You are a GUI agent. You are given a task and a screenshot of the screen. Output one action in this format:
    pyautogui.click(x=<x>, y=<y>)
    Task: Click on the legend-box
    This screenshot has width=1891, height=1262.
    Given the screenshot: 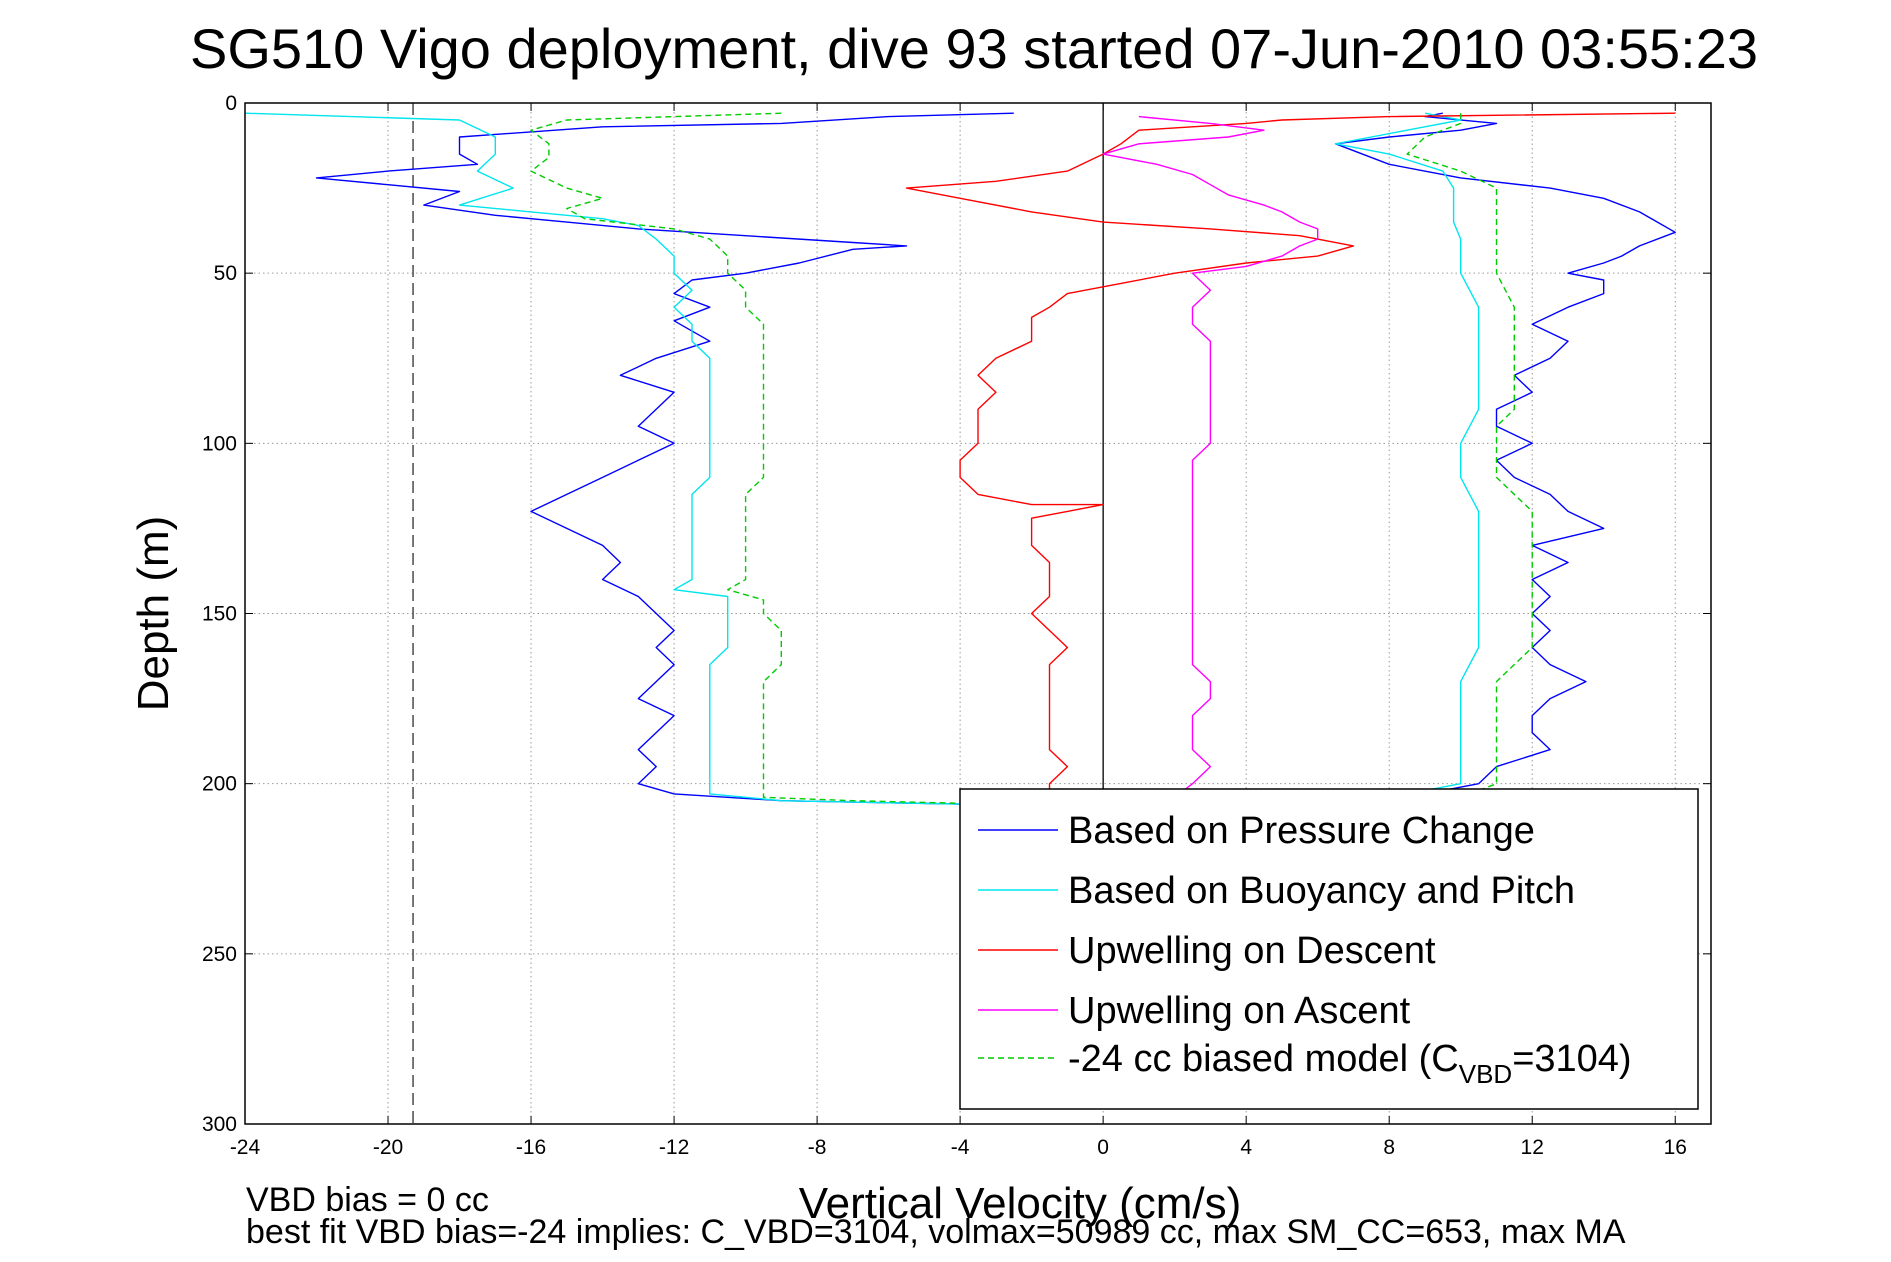 What is the action you would take?
    pyautogui.click(x=1329, y=949)
    